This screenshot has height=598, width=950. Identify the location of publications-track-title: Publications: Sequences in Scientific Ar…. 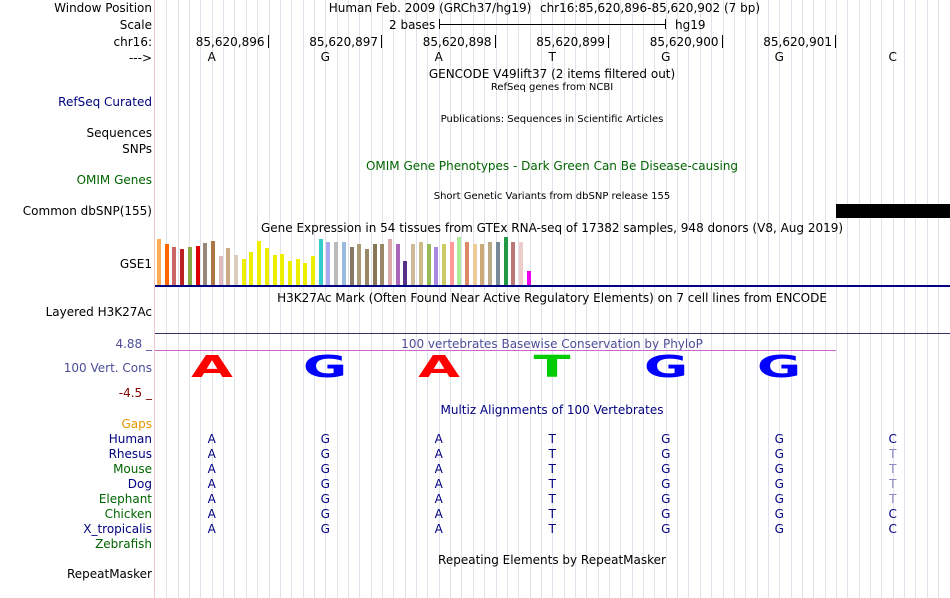
(552, 119).